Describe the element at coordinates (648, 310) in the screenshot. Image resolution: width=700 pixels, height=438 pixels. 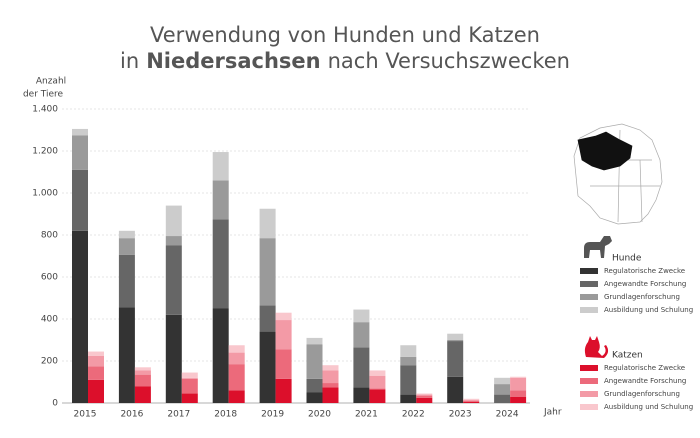
I see `legend-label: Ausbildung und Schulung` at that location.